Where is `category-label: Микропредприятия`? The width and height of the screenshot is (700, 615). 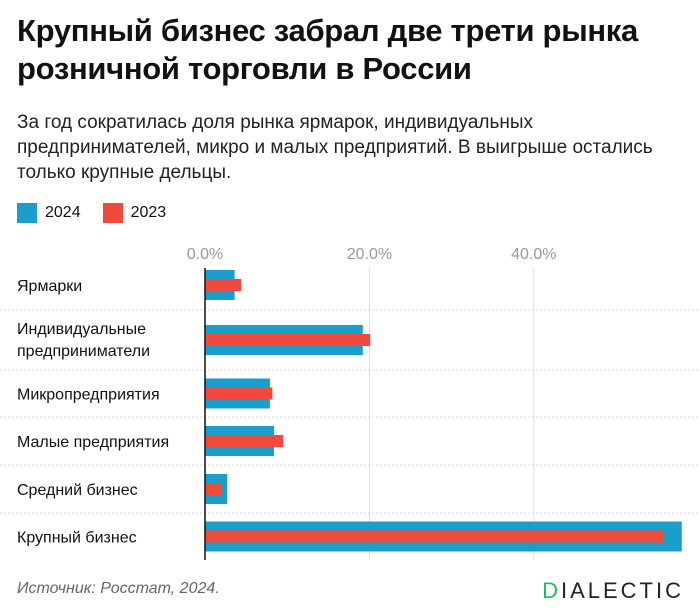
category-label: Микропредприятия is located at coordinates (88, 395).